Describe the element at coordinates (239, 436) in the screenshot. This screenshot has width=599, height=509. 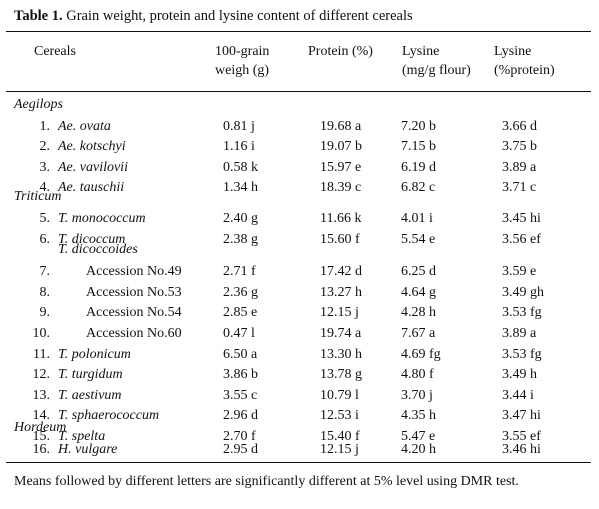
I see `row-grain-weight: 2.70 f` at that location.